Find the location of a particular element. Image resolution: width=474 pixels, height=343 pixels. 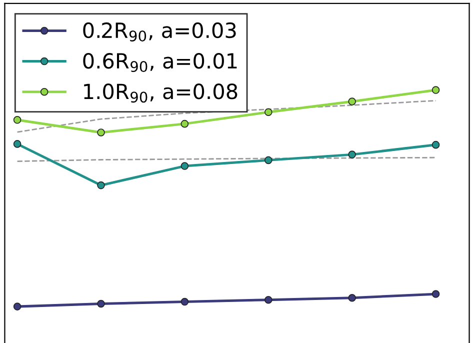

legend-label: 0.6R$_{90}$, a=0.01 is located at coordinates (160, 62).